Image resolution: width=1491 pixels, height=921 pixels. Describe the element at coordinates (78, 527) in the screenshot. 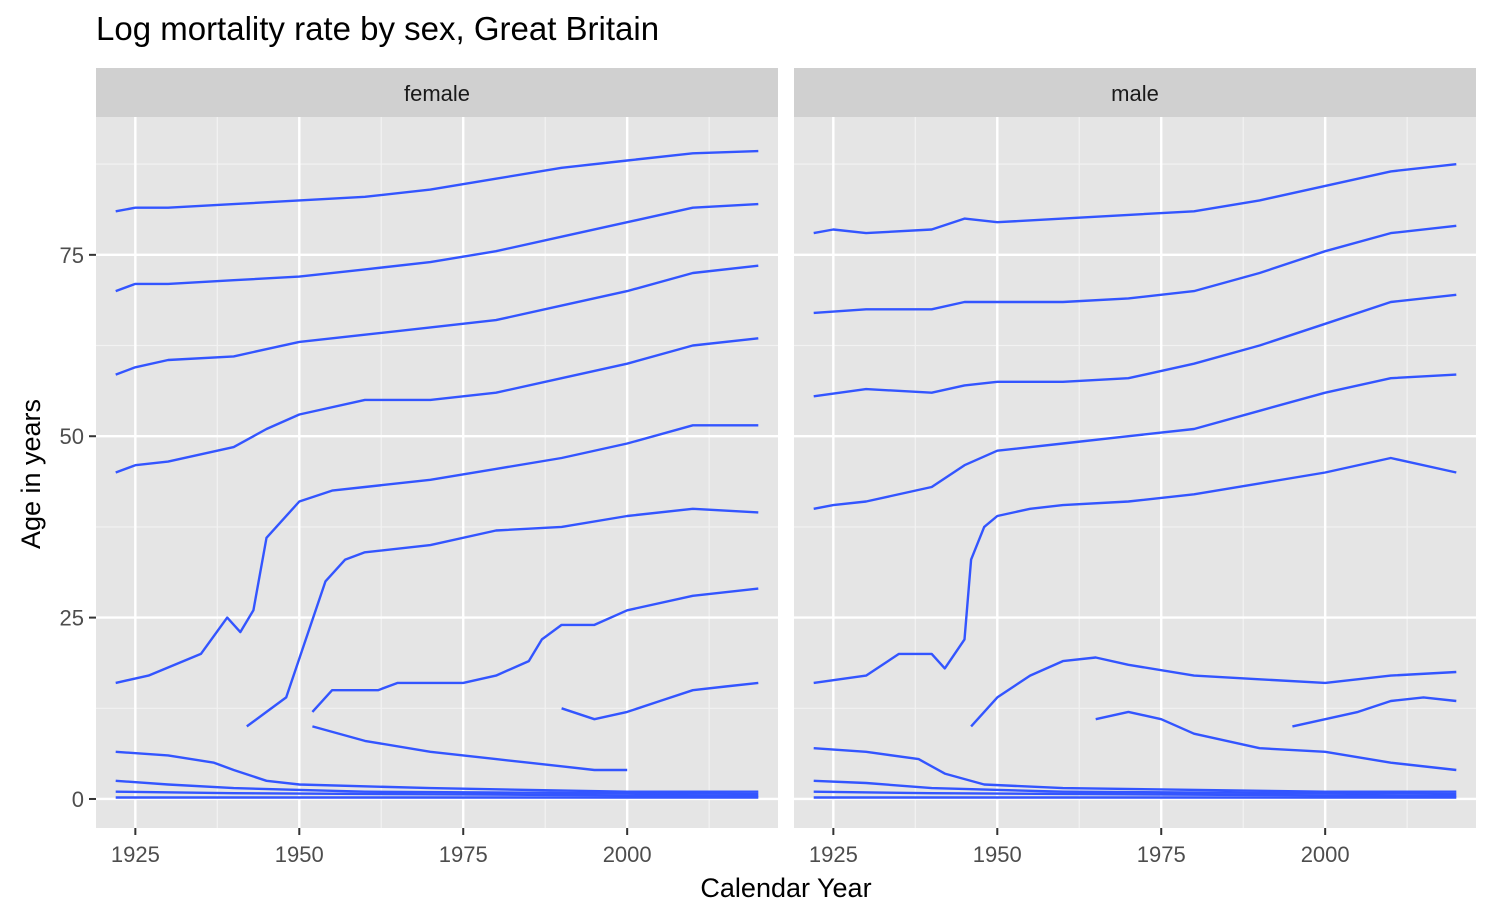

I see `y-axis: 0 25 50 75` at that location.